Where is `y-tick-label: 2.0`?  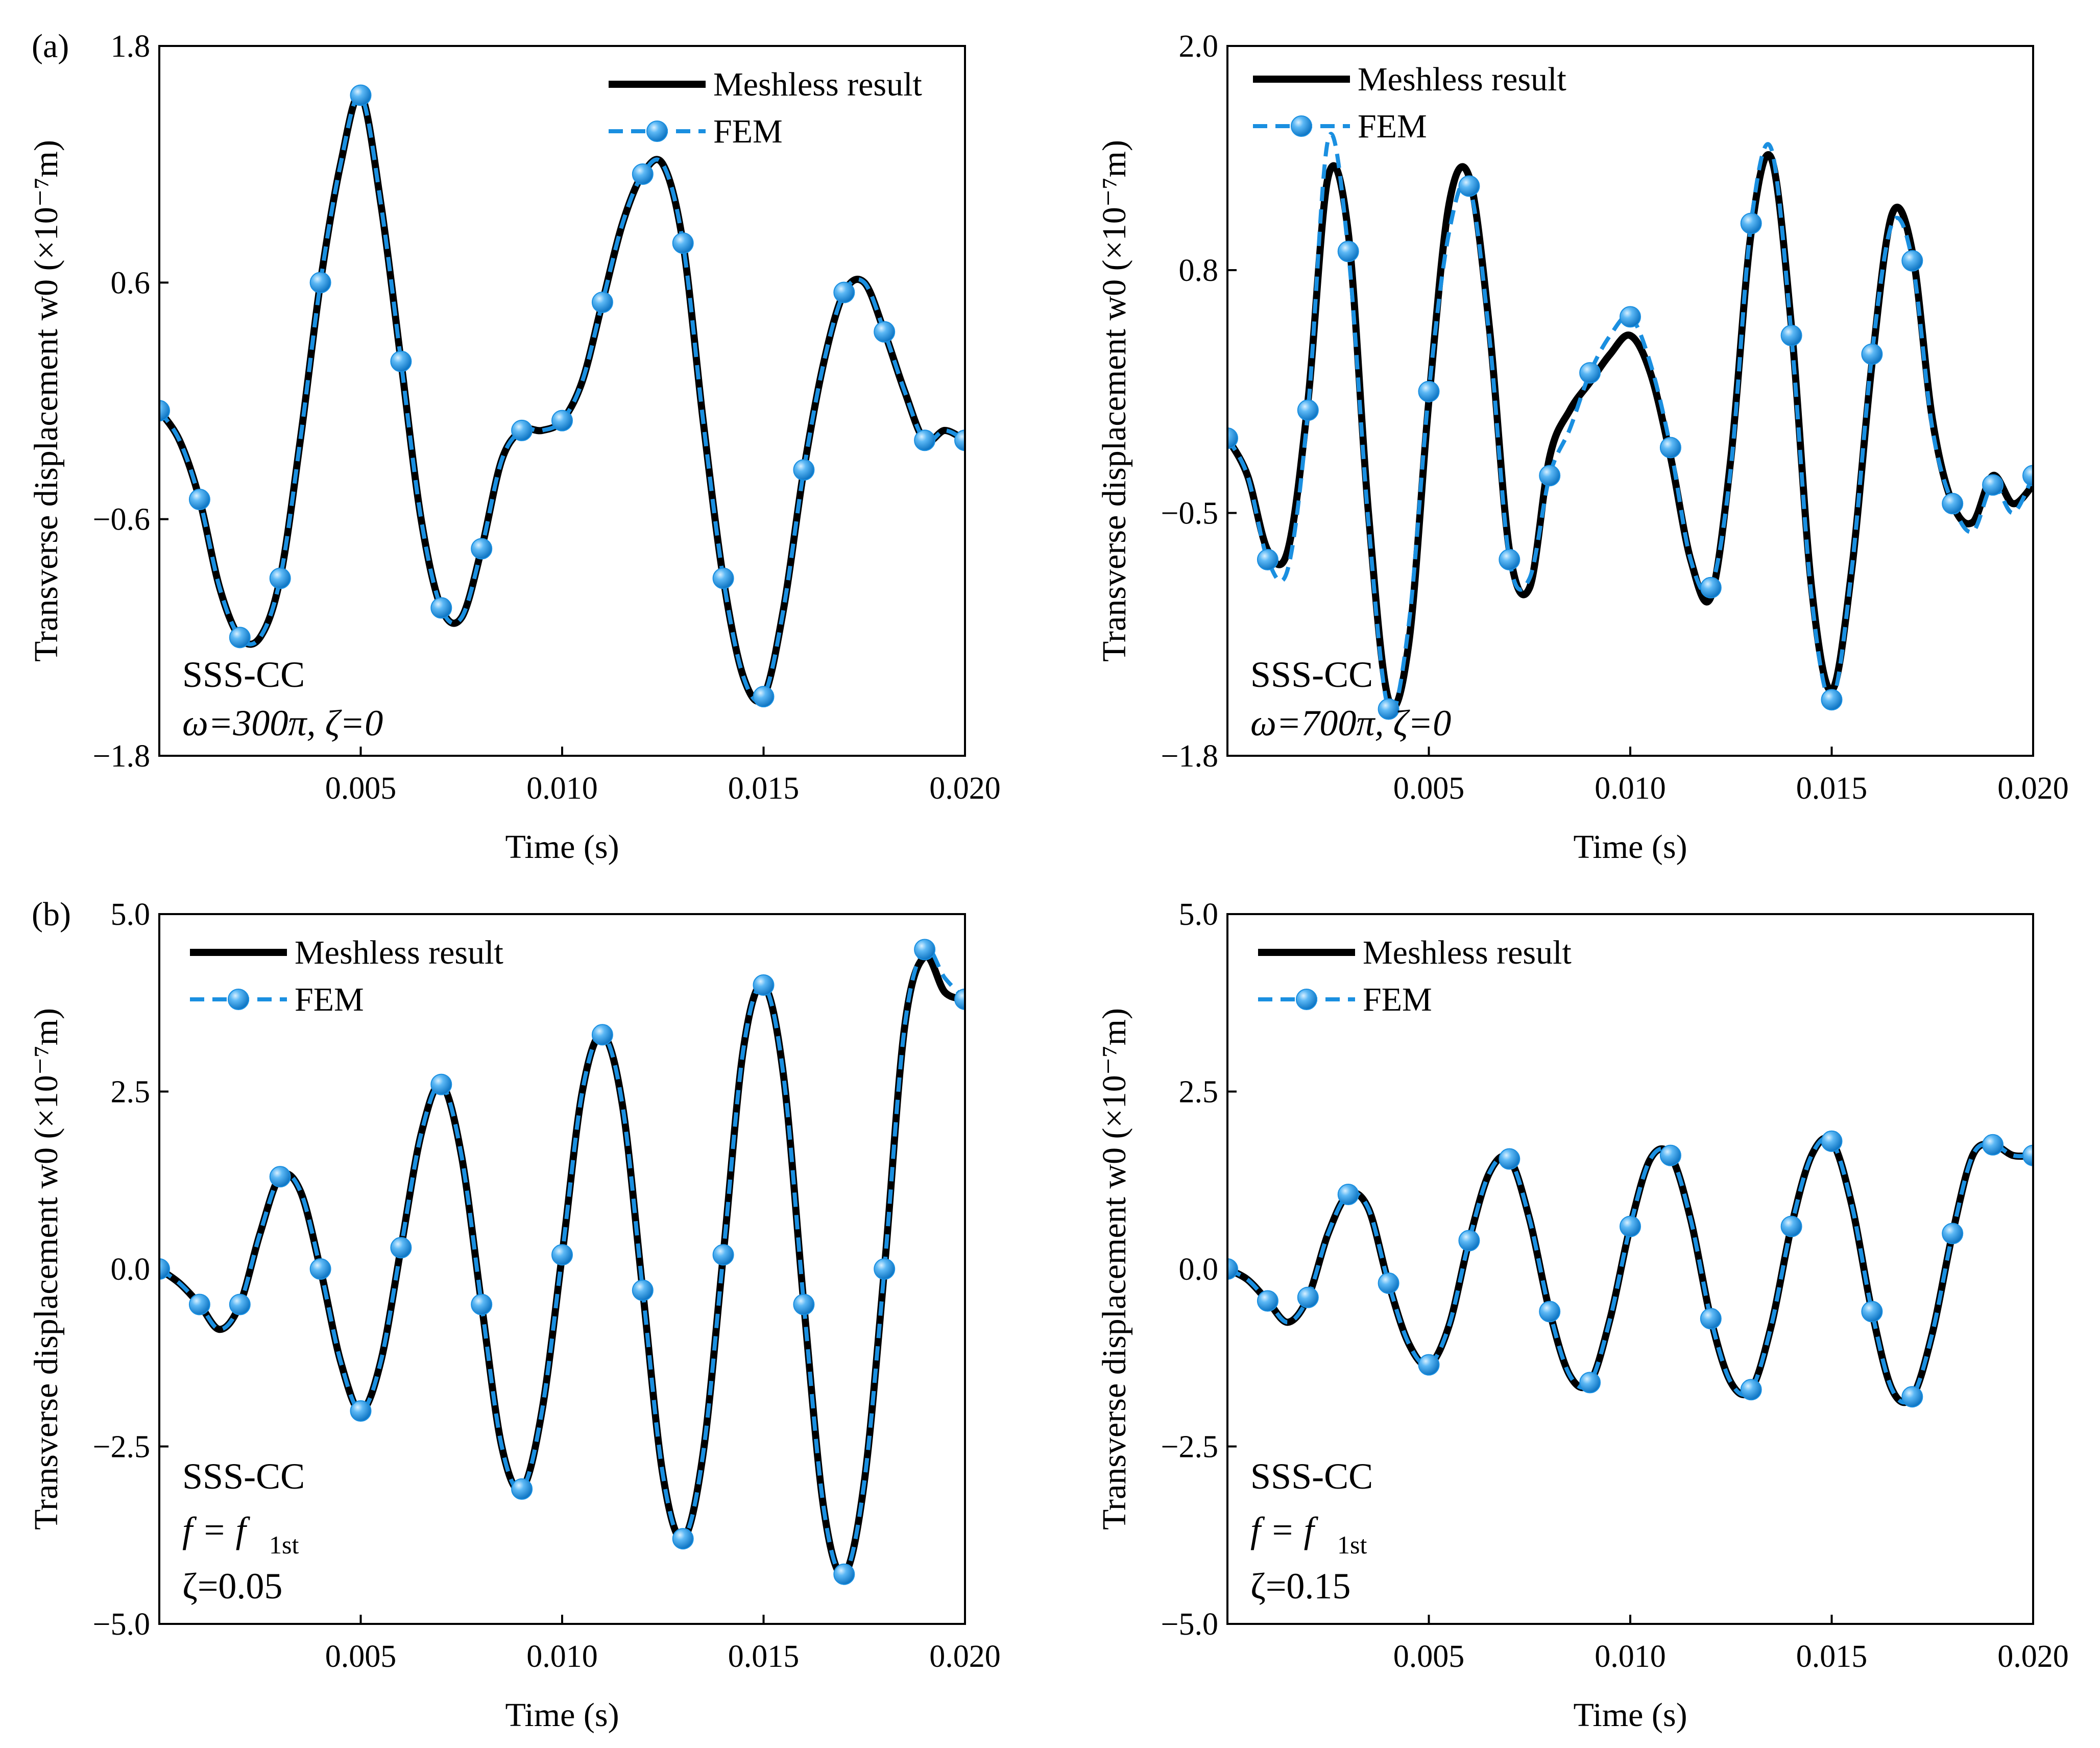
y-tick-label: 2.0 is located at coordinates (1199, 47).